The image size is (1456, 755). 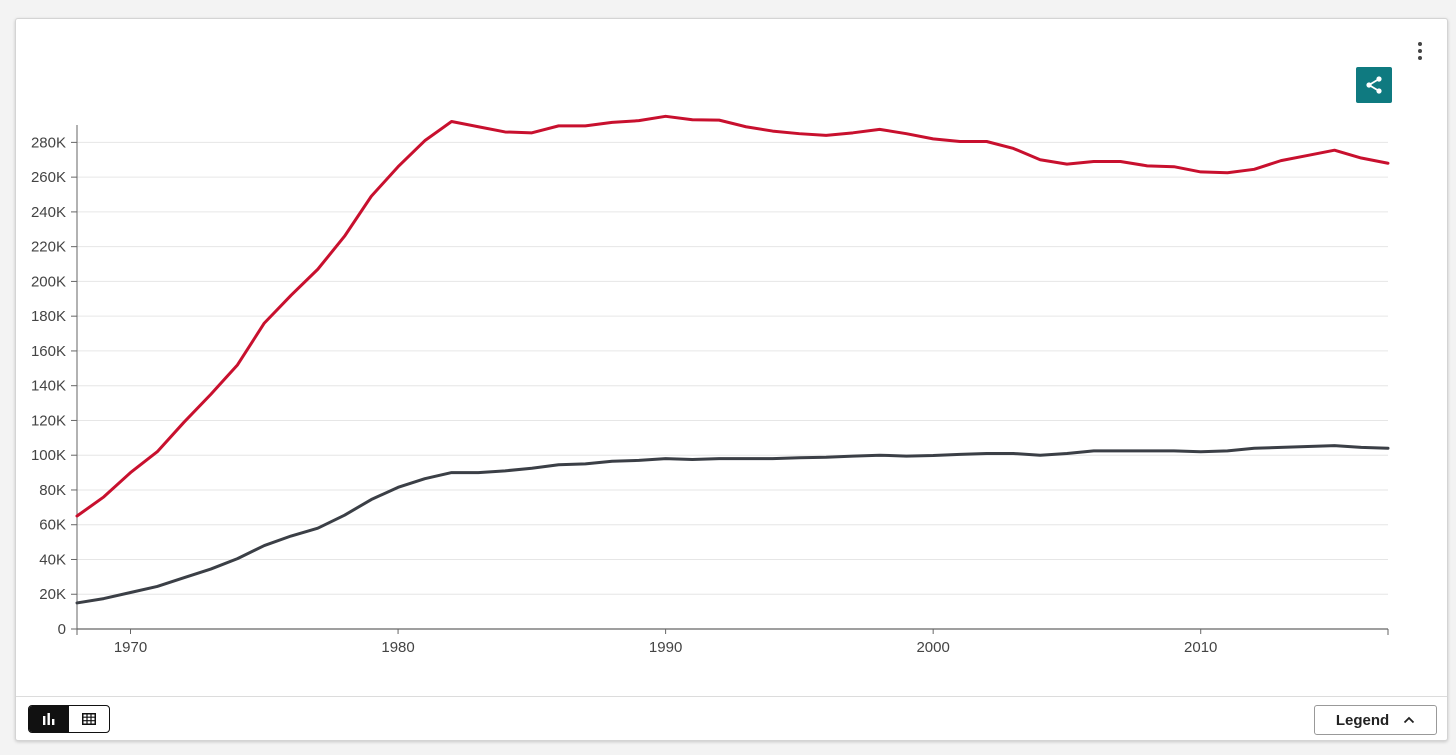 I want to click on x-tick-label: 1970, so click(x=130, y=647).